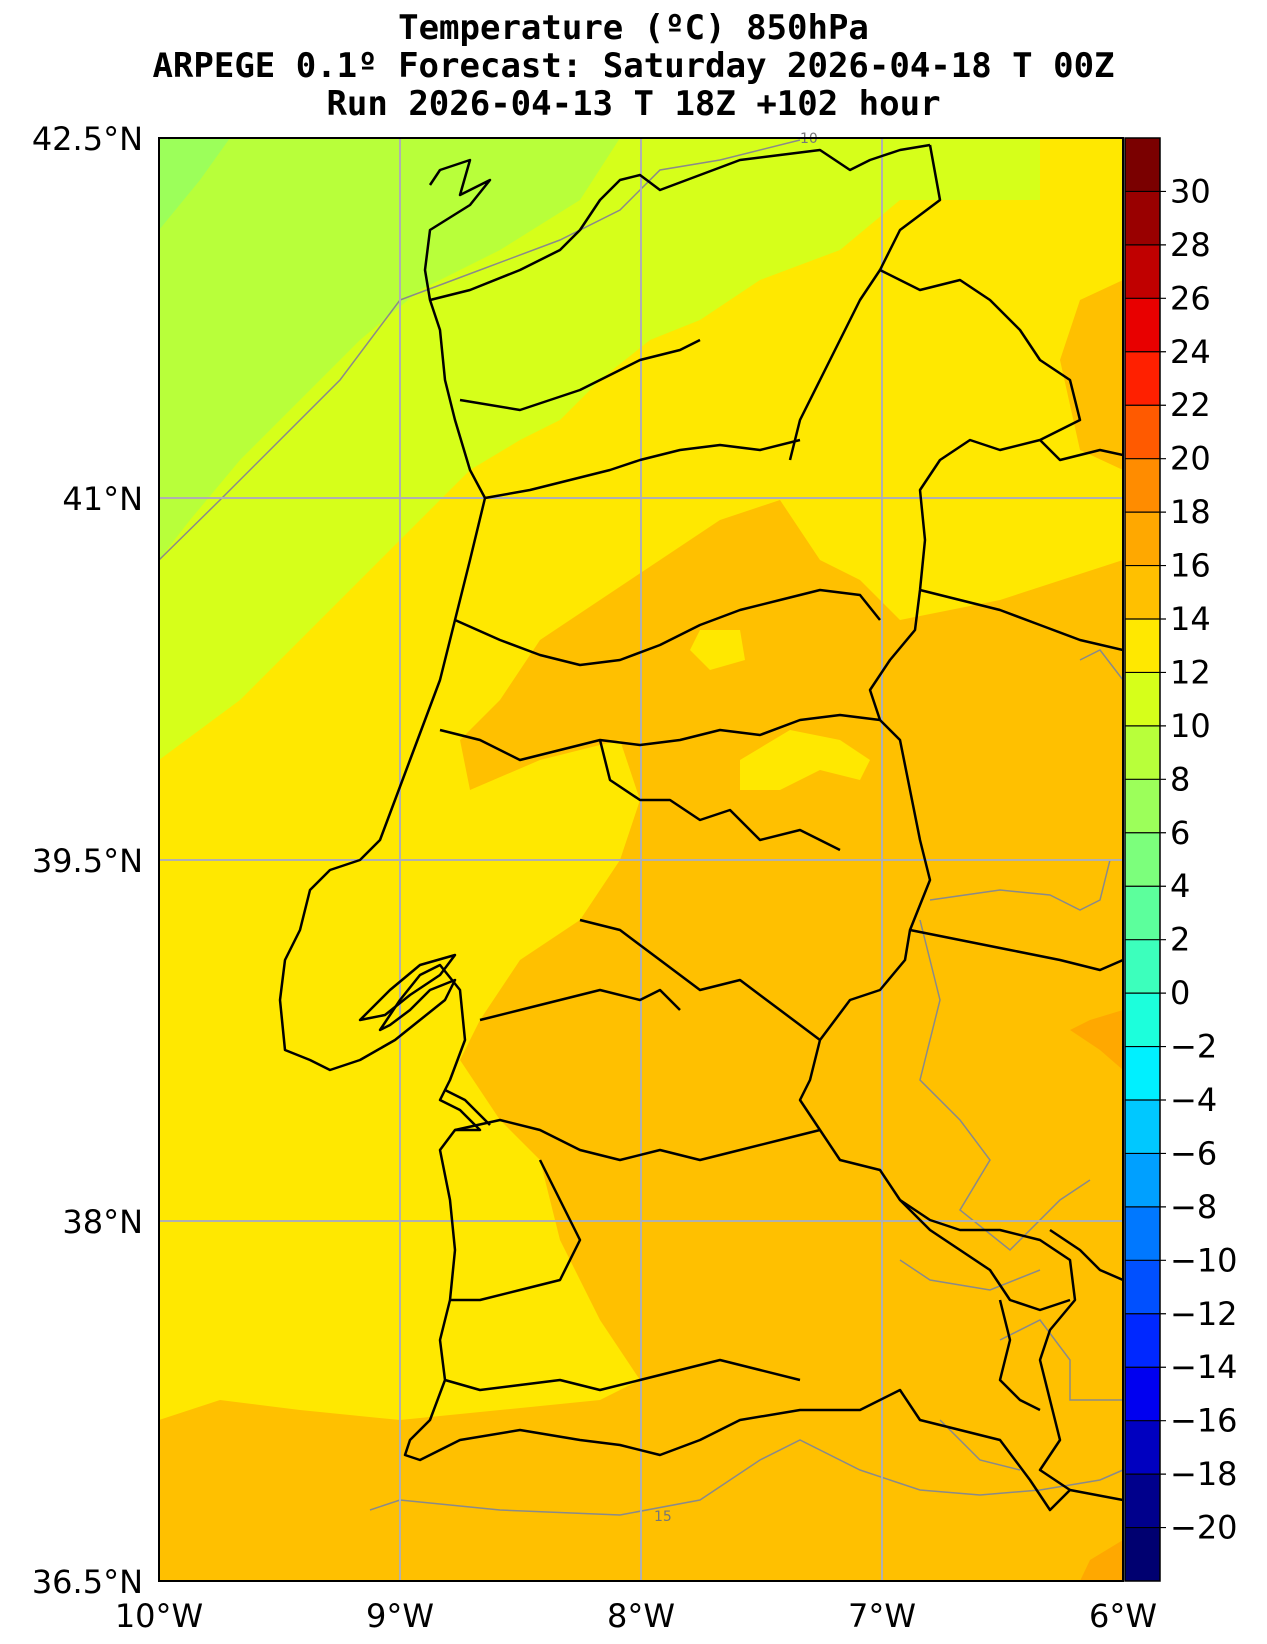 The width and height of the screenshot is (1267, 1644). I want to click on lat-label-39-5n: 39.5°N, so click(87, 861).